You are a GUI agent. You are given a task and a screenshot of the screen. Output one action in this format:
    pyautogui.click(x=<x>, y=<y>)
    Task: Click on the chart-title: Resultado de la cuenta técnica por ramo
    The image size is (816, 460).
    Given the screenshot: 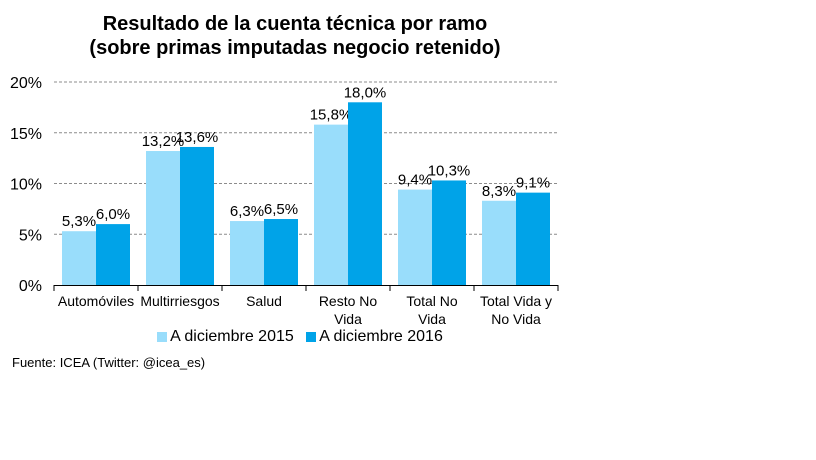 What is the action you would take?
    pyautogui.click(x=295, y=24)
    